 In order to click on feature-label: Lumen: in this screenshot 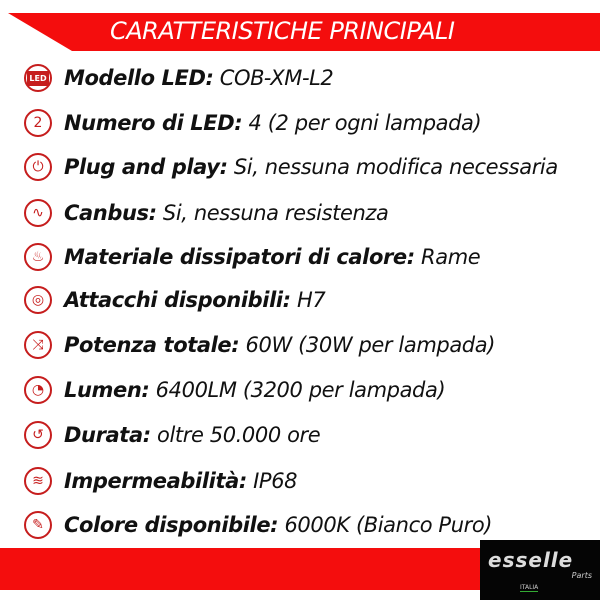, I will do `click(107, 390)`.